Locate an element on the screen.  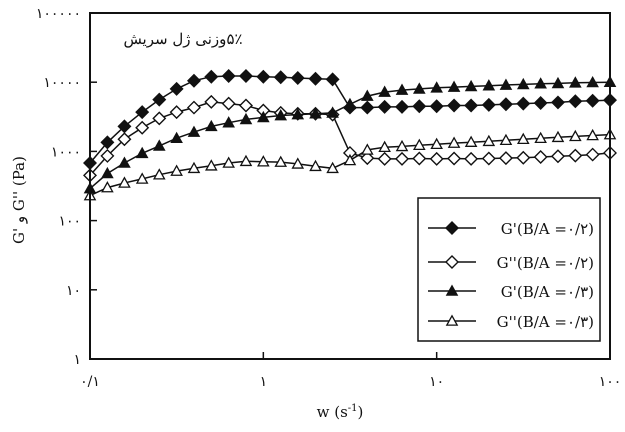
x-tick-label: ۱۰۰ is located at coordinates (610, 382).